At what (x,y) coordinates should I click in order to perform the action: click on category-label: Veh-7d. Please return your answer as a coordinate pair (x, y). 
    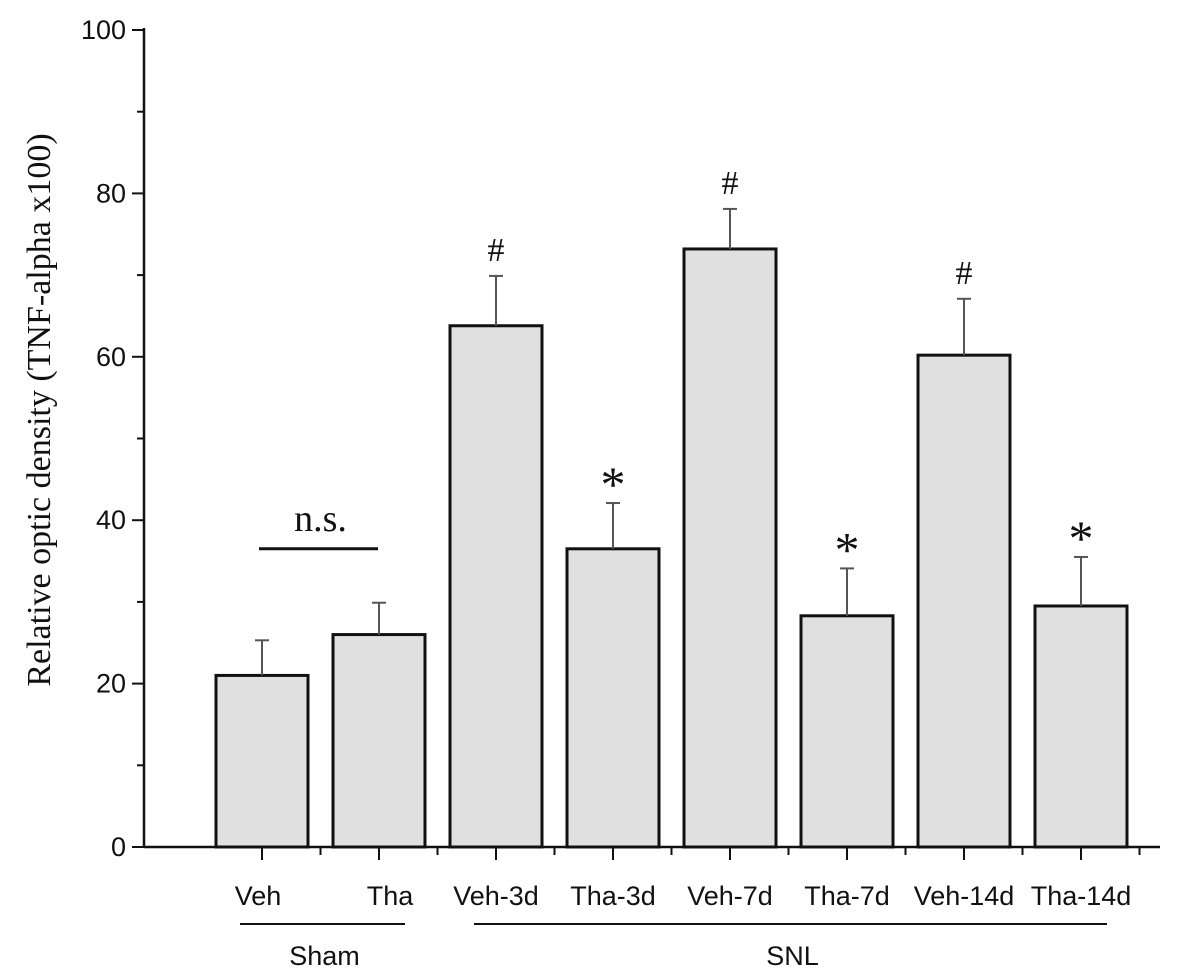
    Looking at the image, I should click on (730, 896).